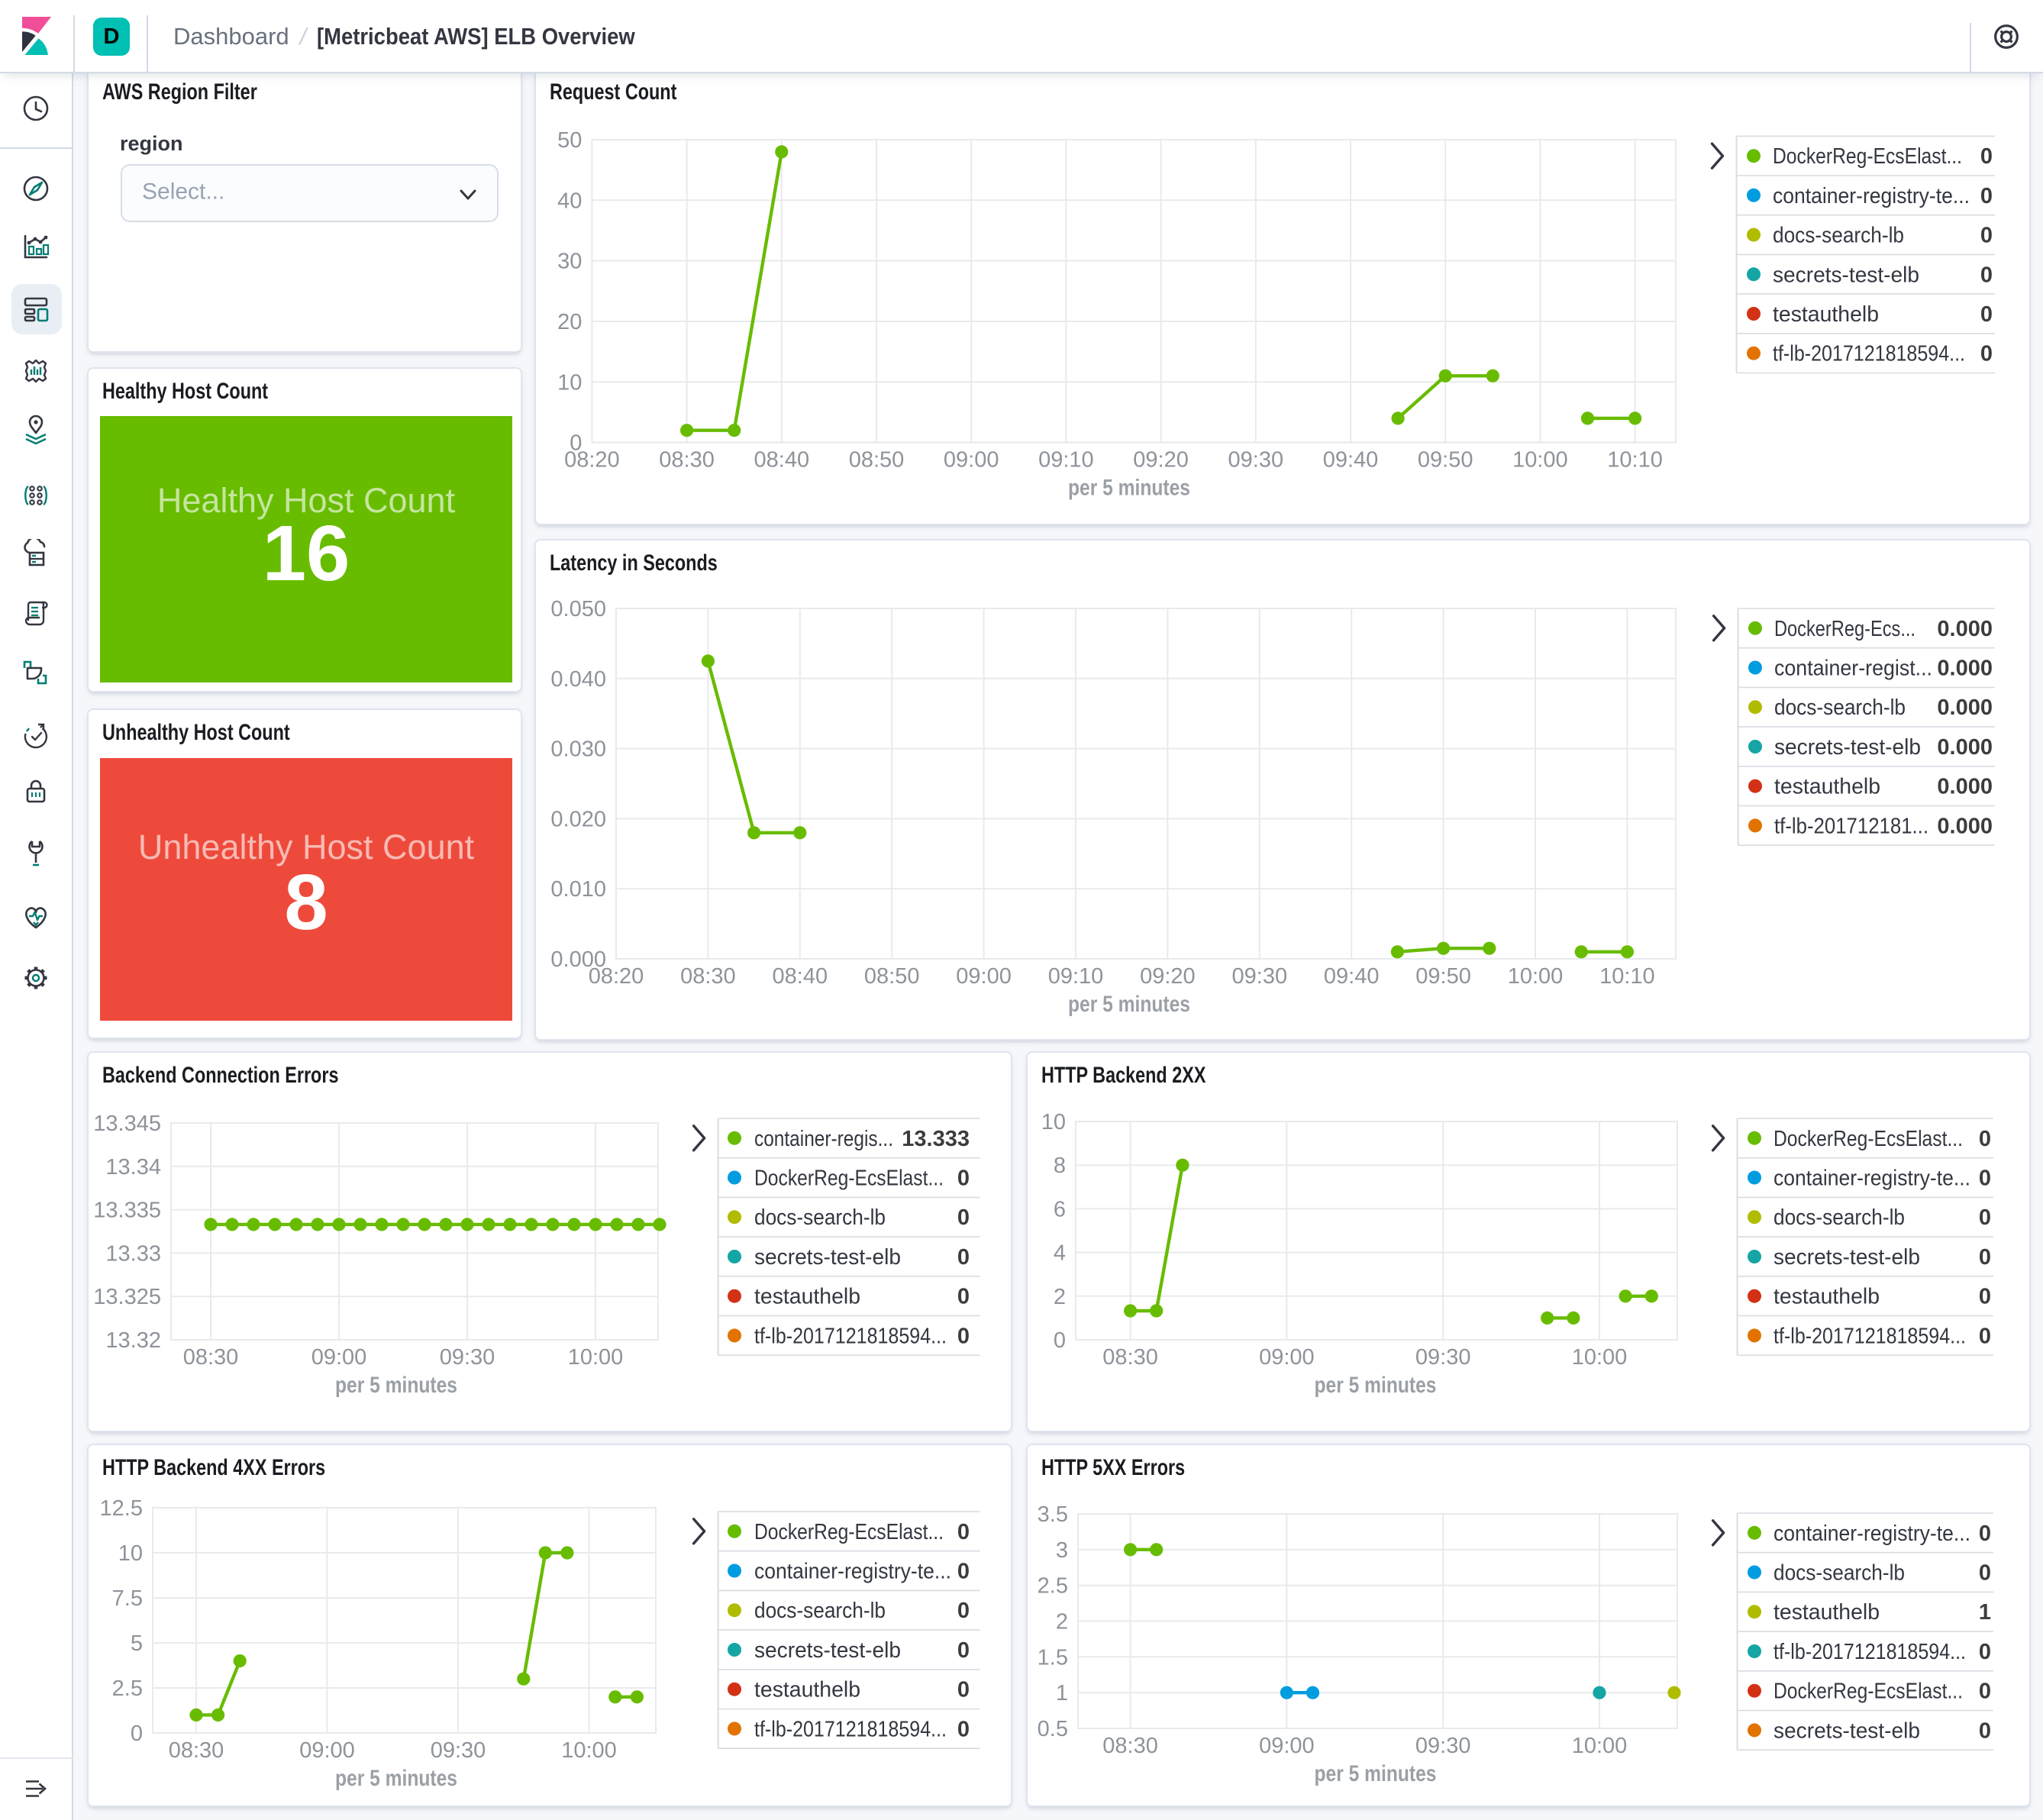 The height and width of the screenshot is (1820, 2043). What do you see at coordinates (592, 460) in the screenshot?
I see `svg-text: 08:20` at bounding box center [592, 460].